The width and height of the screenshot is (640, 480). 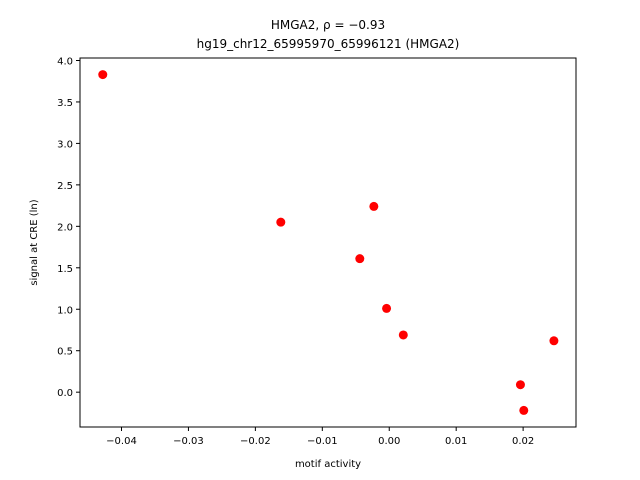 What do you see at coordinates (328, 25) in the screenshot?
I see `chart-title-line-1: HMGA2, ρ = −0.93` at bounding box center [328, 25].